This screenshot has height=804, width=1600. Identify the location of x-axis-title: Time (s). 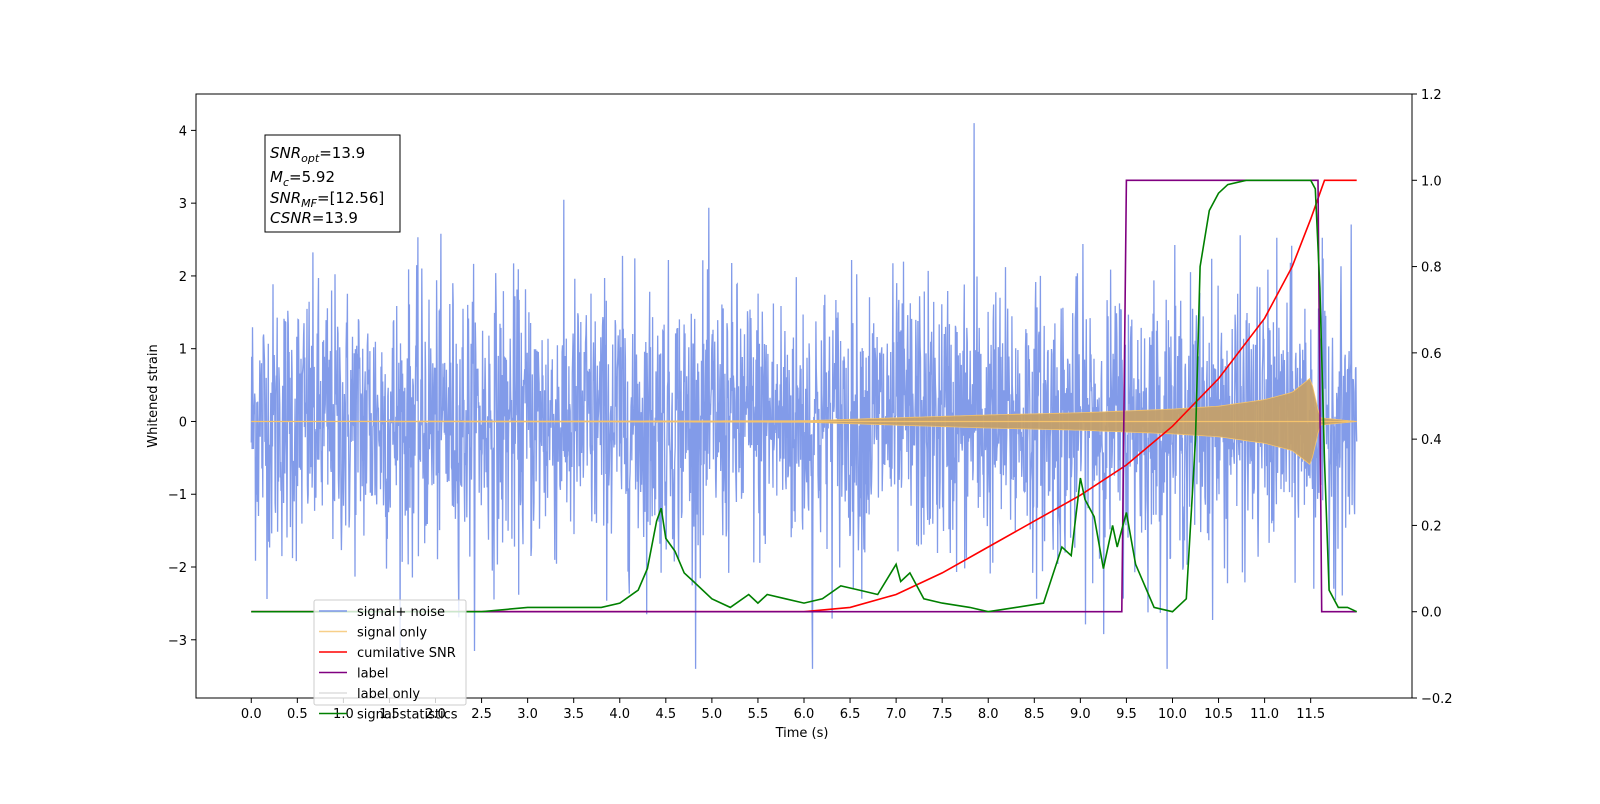
(802, 733).